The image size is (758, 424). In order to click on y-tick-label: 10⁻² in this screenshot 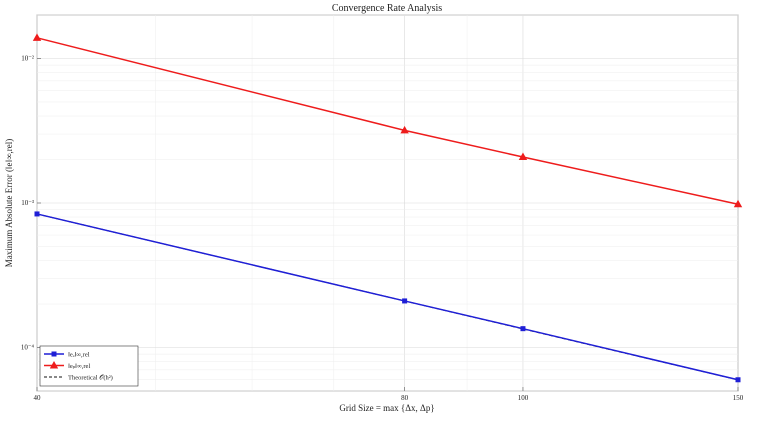, I will do `click(27, 58)`.